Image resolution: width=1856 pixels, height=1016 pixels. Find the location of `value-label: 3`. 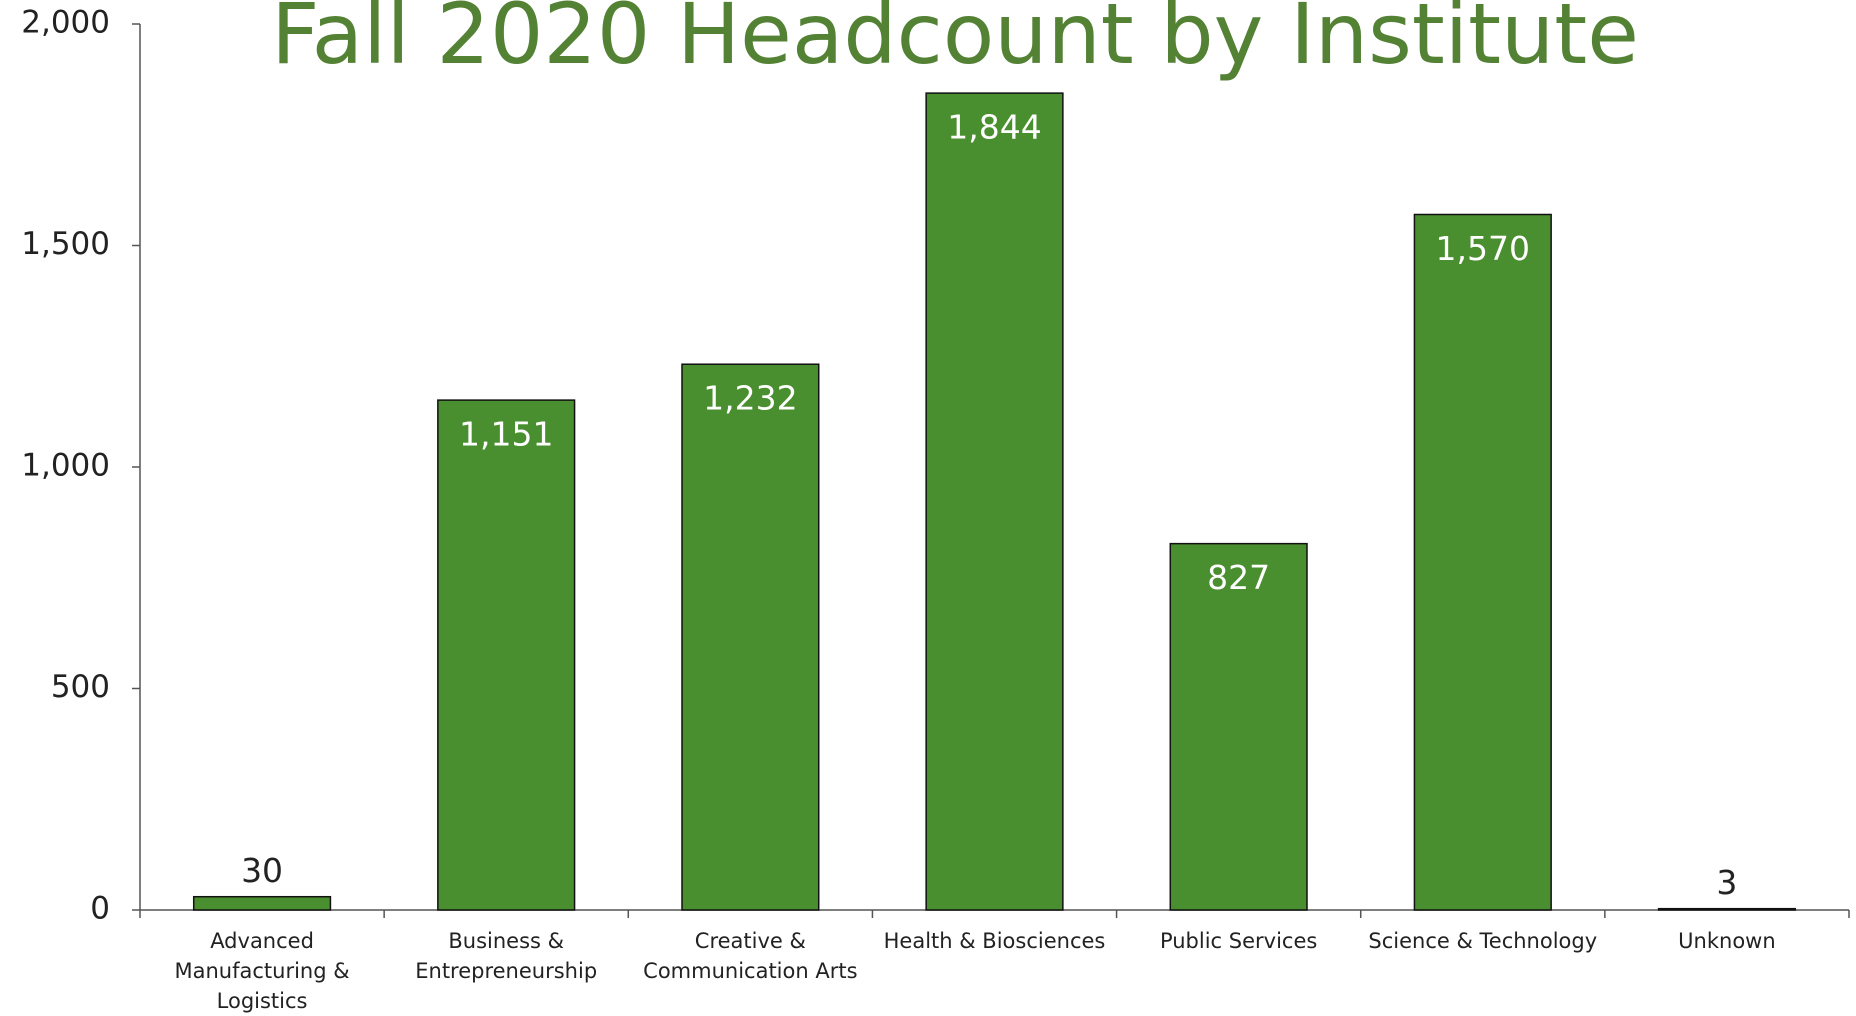

value-label: 3 is located at coordinates (1726, 882).